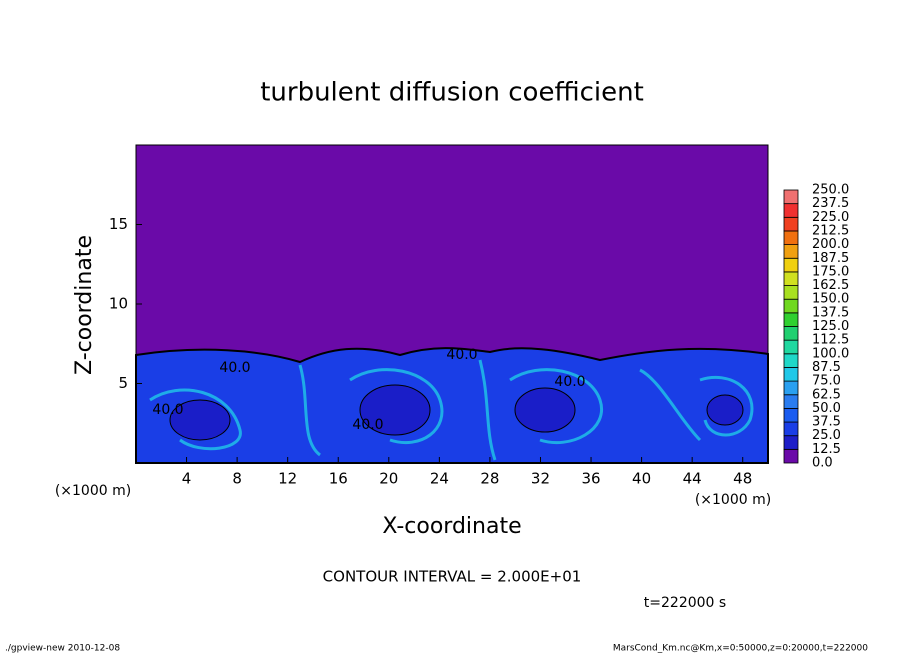 This screenshot has width=904, height=654. I want to click on x-tick-label: 20, so click(388, 479).